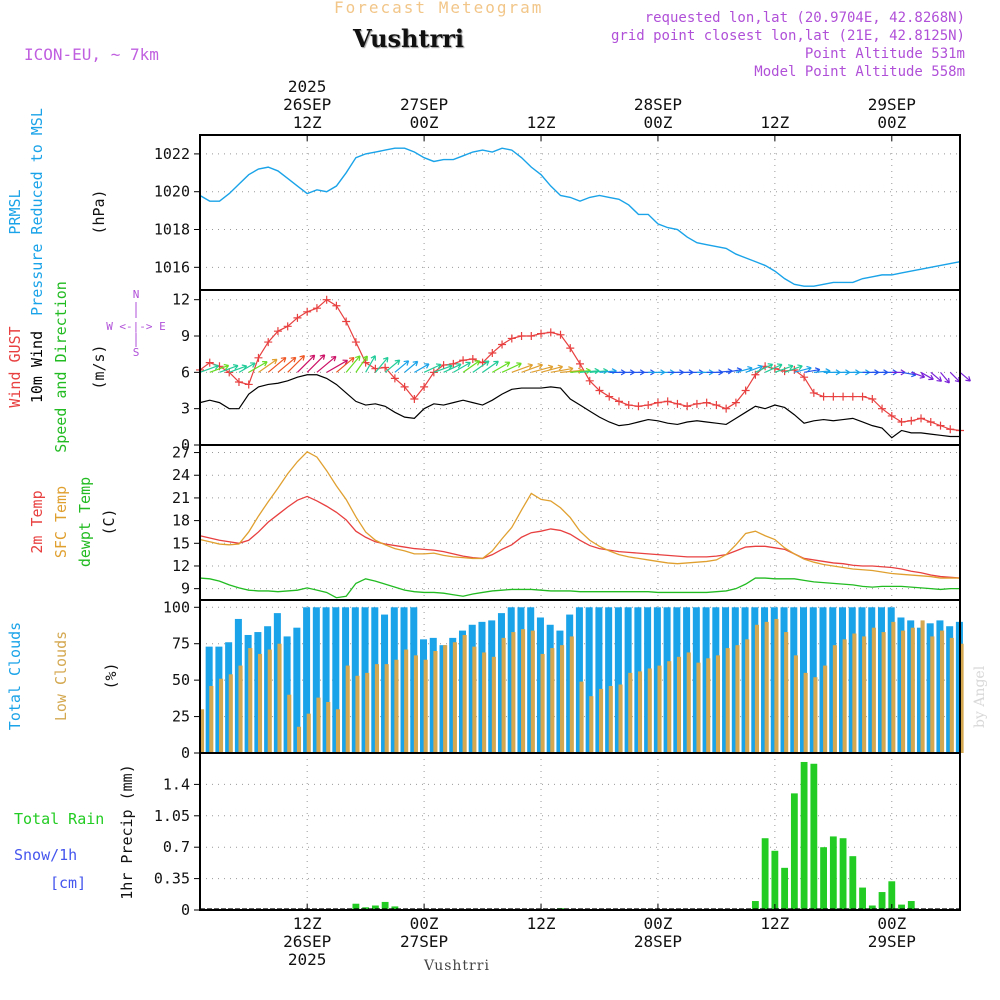 The image size is (1000, 1000). What do you see at coordinates (37, 367) in the screenshot?
I see `wind-label-10m: 10m Wind` at bounding box center [37, 367].